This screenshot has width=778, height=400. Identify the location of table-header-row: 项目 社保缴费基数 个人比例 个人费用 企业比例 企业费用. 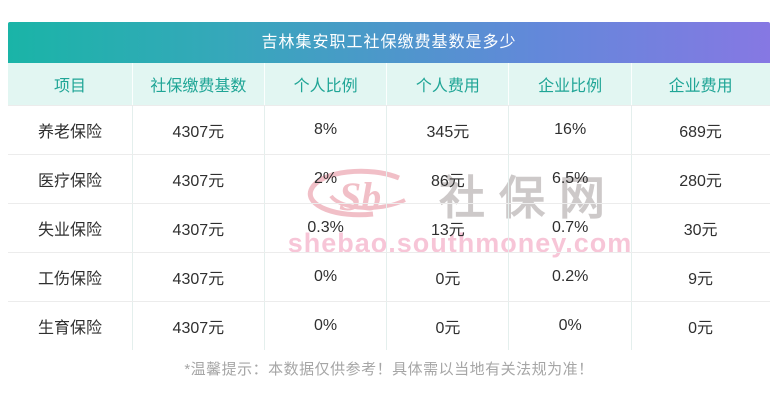
(389, 84).